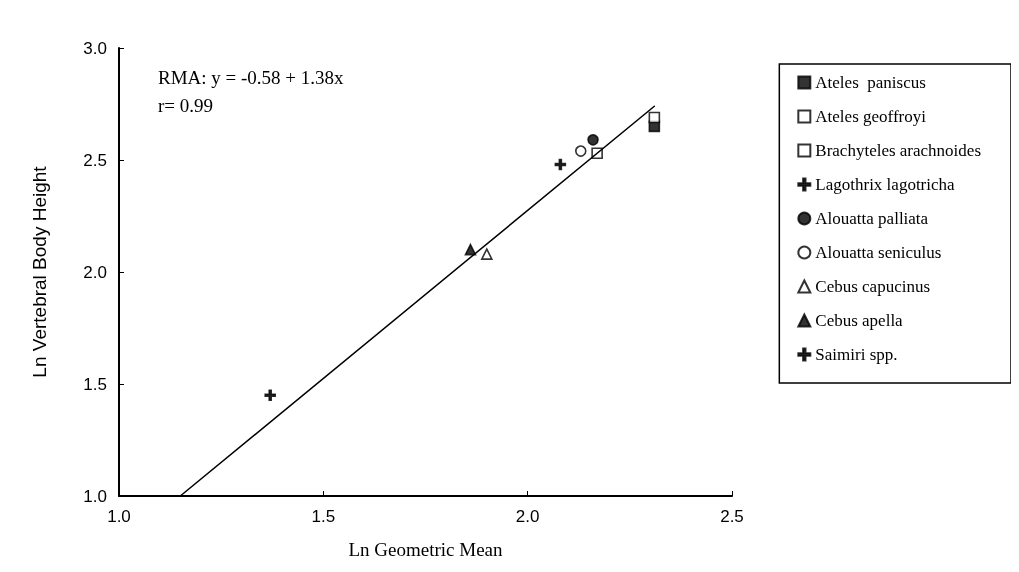 This screenshot has width=1019, height=572. Describe the element at coordinates (878, 252) in the screenshot. I see `legend-label: Alouatta seniculus` at that location.